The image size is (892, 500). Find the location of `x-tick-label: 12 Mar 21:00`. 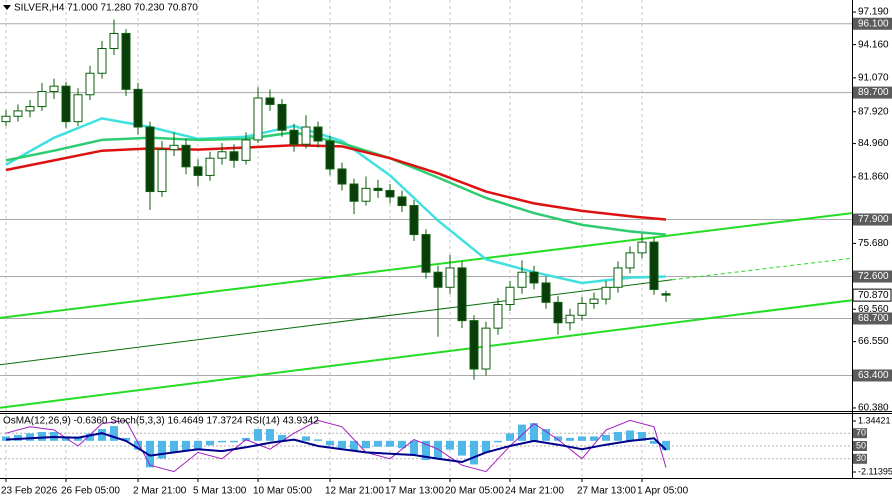

x-tick-label: 12 Mar 21:00 is located at coordinates (354, 491).